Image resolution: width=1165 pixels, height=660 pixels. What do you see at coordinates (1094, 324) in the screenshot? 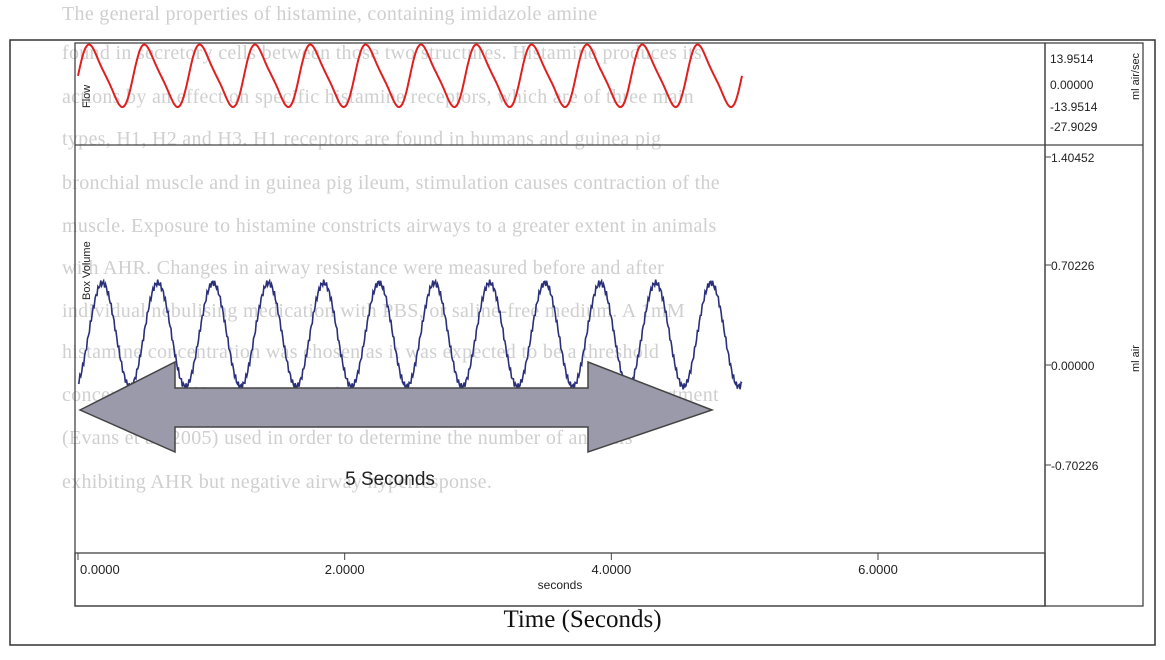
I see `right-axis-column` at bounding box center [1094, 324].